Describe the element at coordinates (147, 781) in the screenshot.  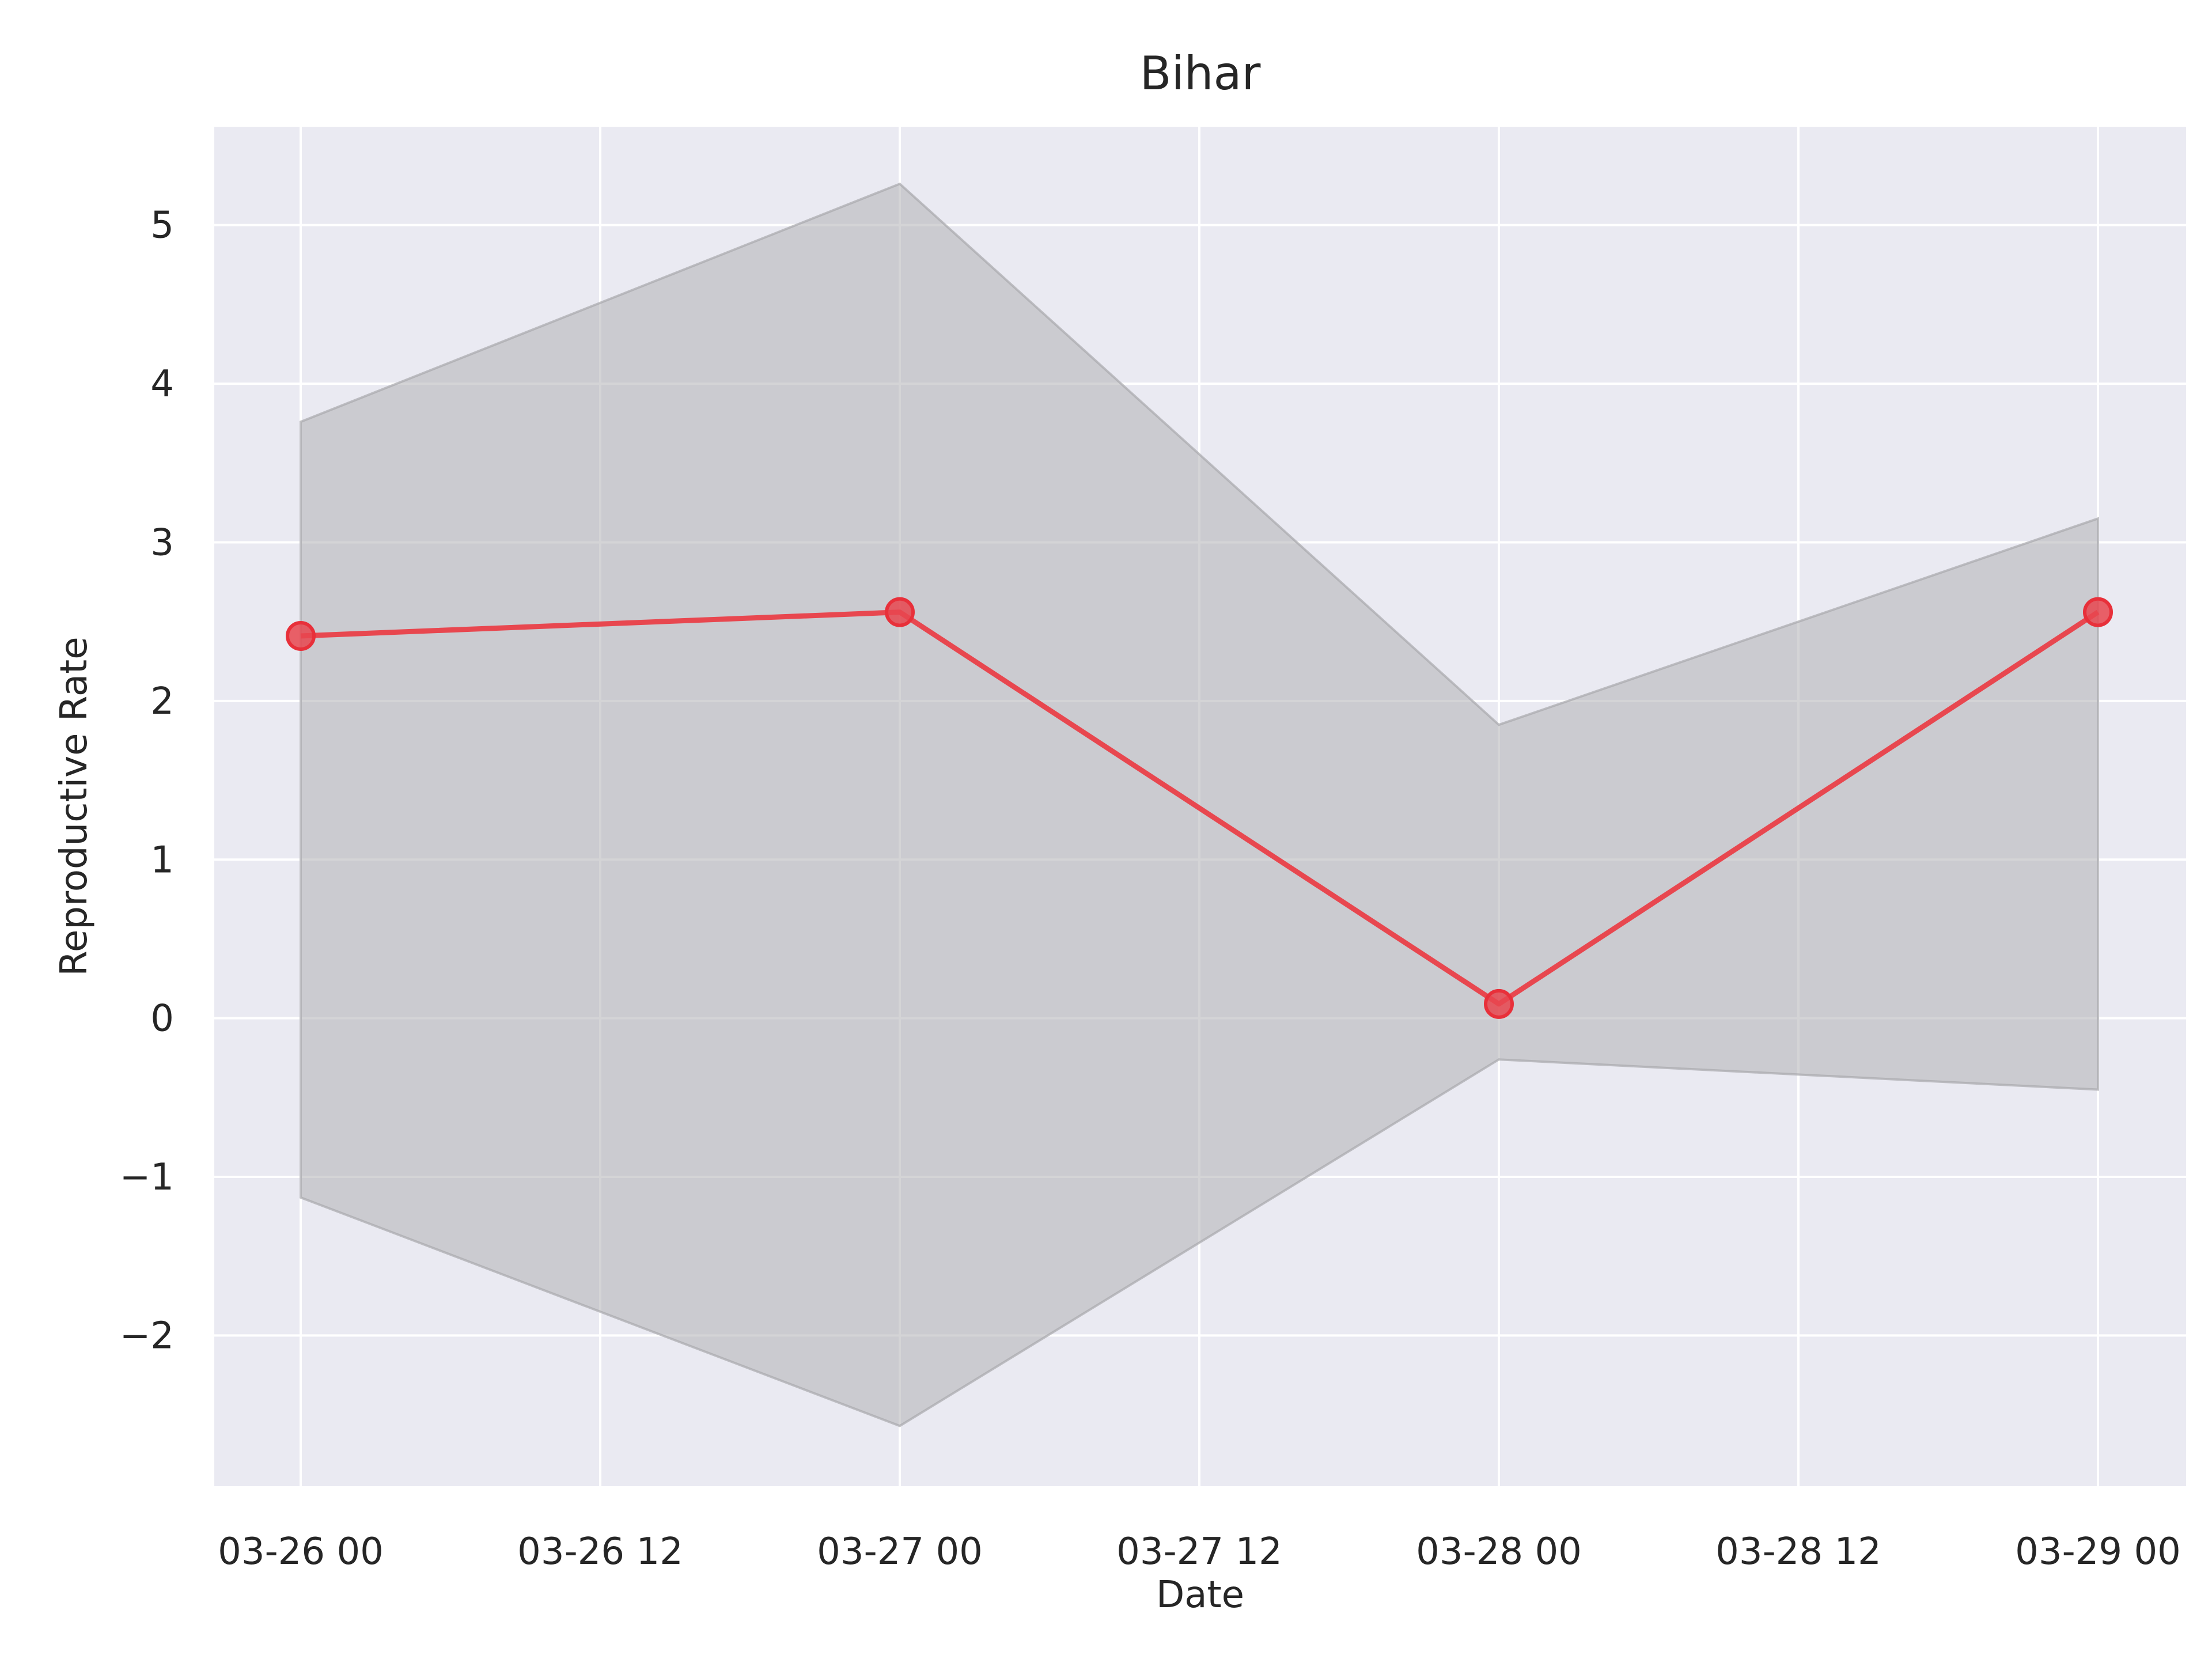
I see `y-tick-labels: −2 −1 0 1 2 3 4 5` at that location.